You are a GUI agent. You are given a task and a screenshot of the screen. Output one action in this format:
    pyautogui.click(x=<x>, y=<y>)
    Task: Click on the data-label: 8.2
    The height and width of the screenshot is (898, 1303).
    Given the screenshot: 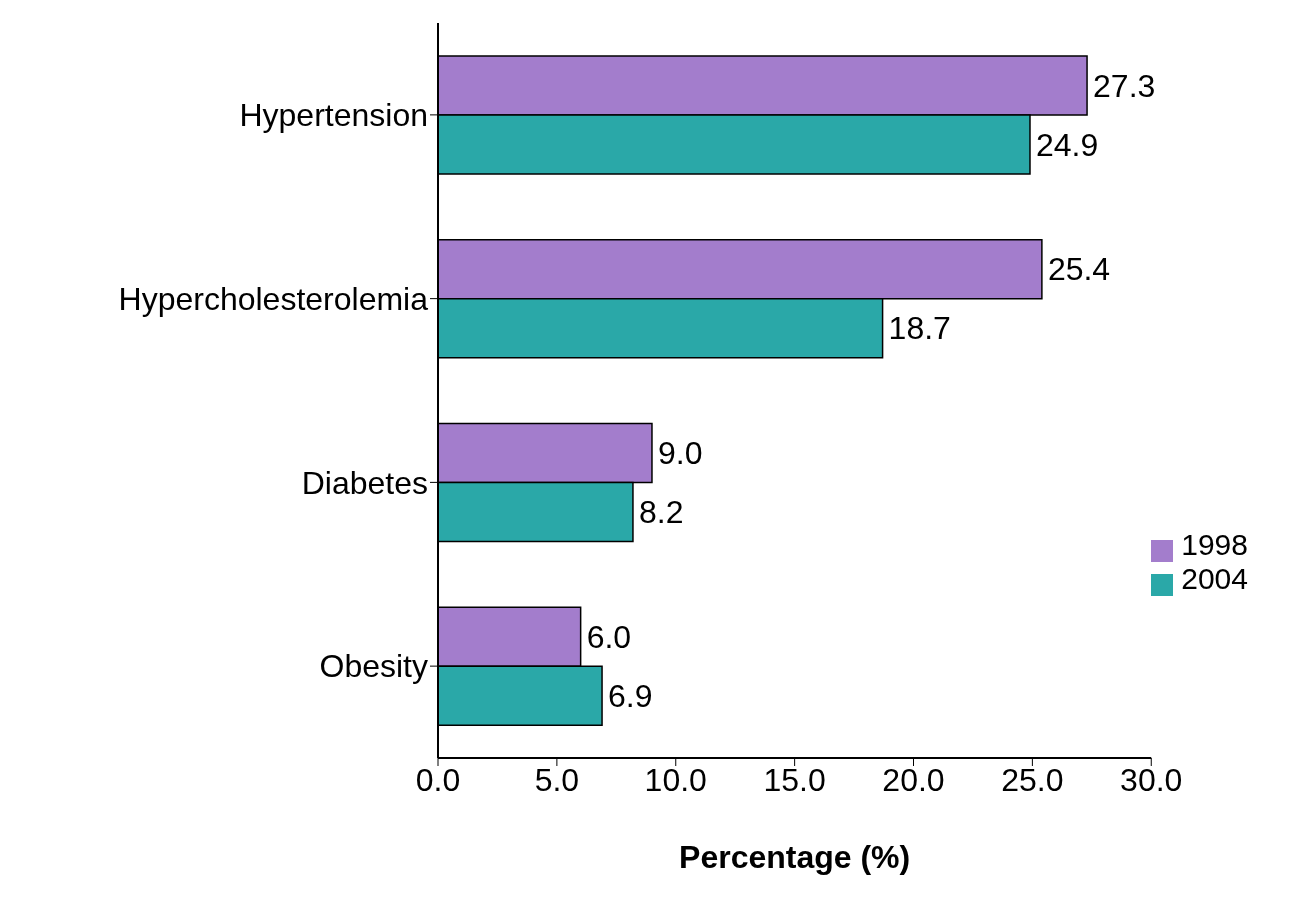 What is the action you would take?
    pyautogui.click(x=661, y=512)
    